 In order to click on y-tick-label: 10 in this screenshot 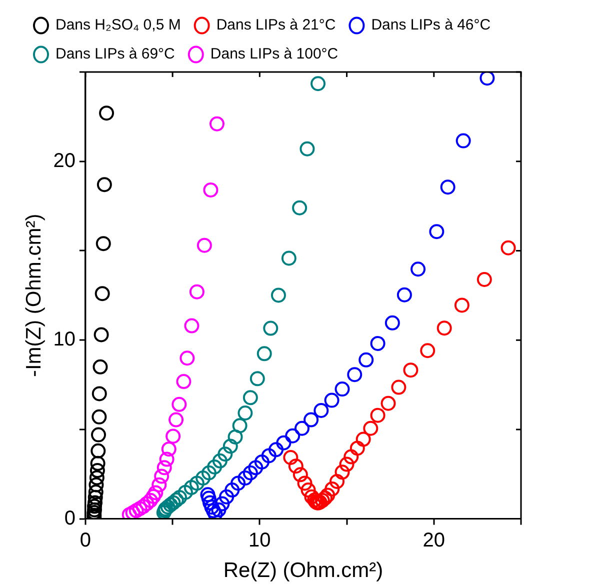, I will do `click(64, 339)`.